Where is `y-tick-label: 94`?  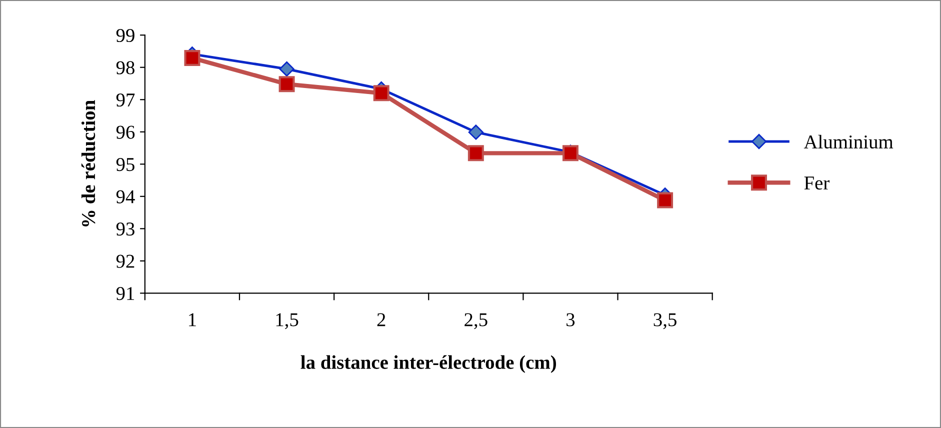 y-tick-label: 94 is located at coordinates (125, 197).